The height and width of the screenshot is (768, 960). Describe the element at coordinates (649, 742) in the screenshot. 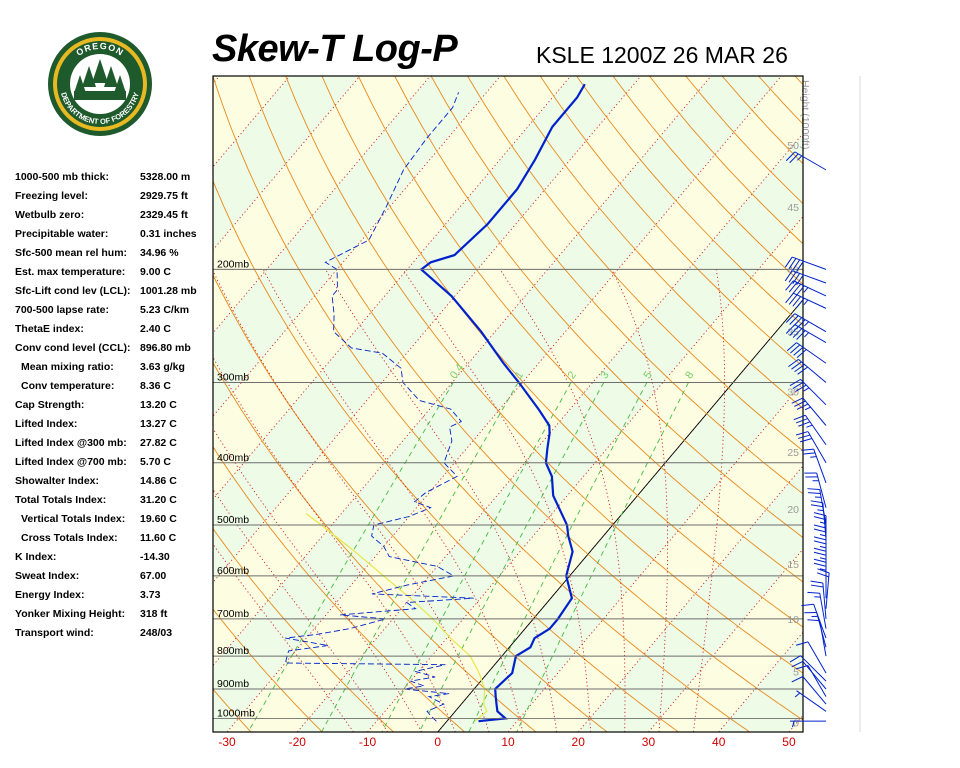

I see `x-tick-label: 30` at that location.